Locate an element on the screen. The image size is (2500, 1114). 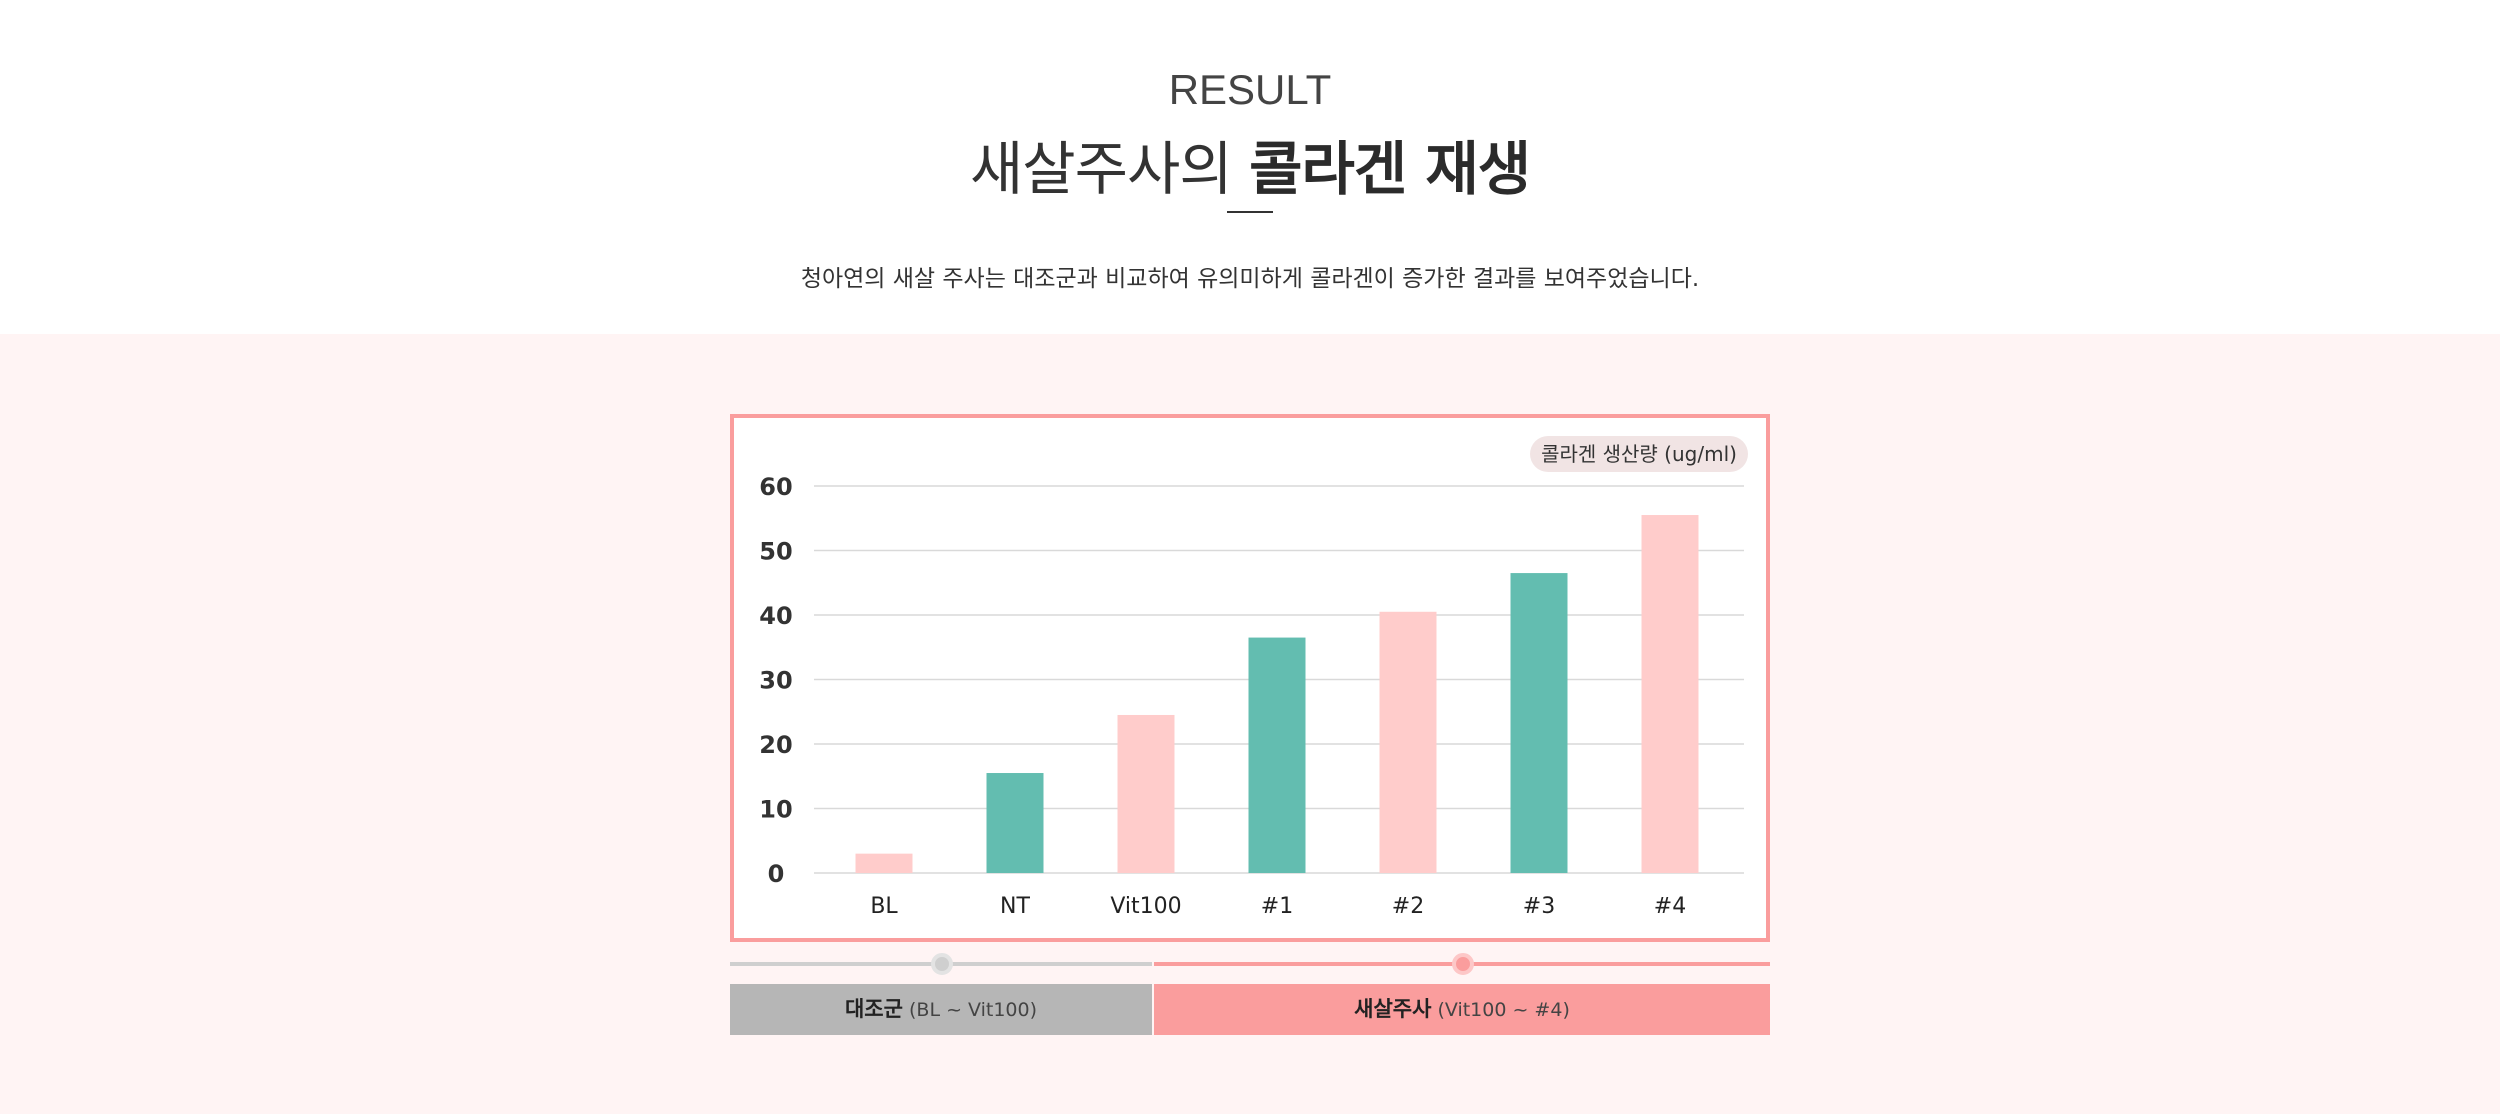
treatment-group-name: 새살주사 is located at coordinates (1393, 1009).